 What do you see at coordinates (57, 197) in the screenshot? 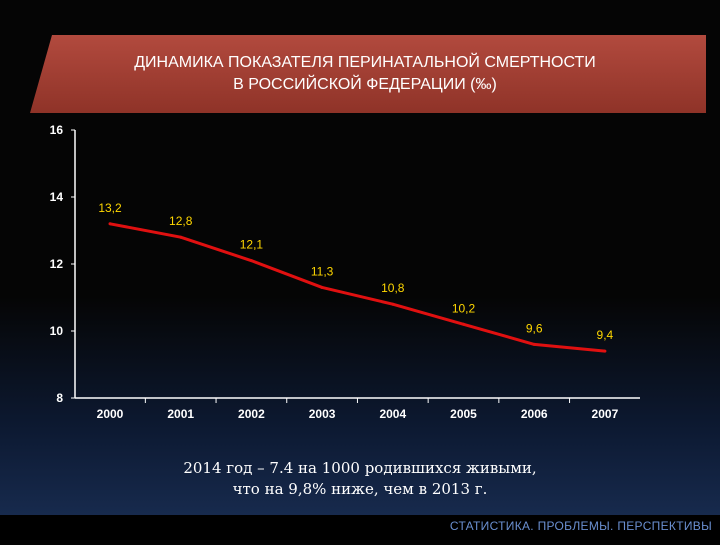
I see `y-tick-label: 14` at bounding box center [57, 197].